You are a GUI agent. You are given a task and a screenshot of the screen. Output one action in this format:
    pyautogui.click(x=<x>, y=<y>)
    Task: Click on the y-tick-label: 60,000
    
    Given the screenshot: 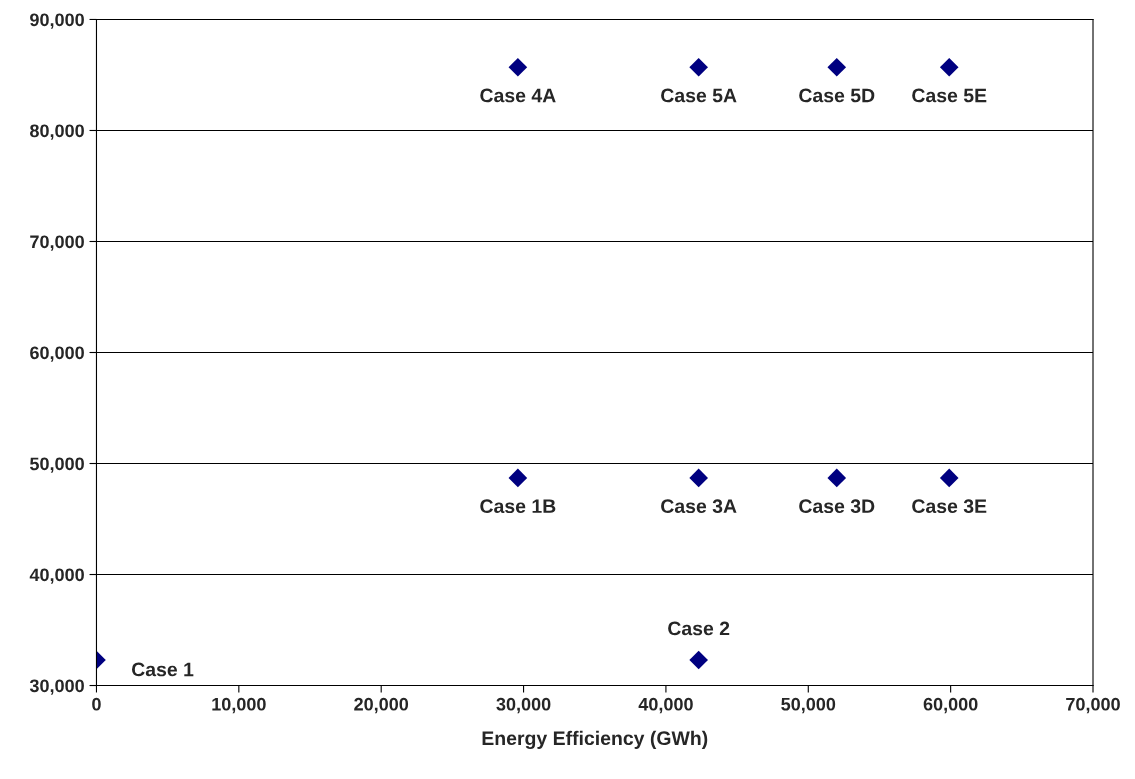 What is the action you would take?
    pyautogui.click(x=57, y=354)
    